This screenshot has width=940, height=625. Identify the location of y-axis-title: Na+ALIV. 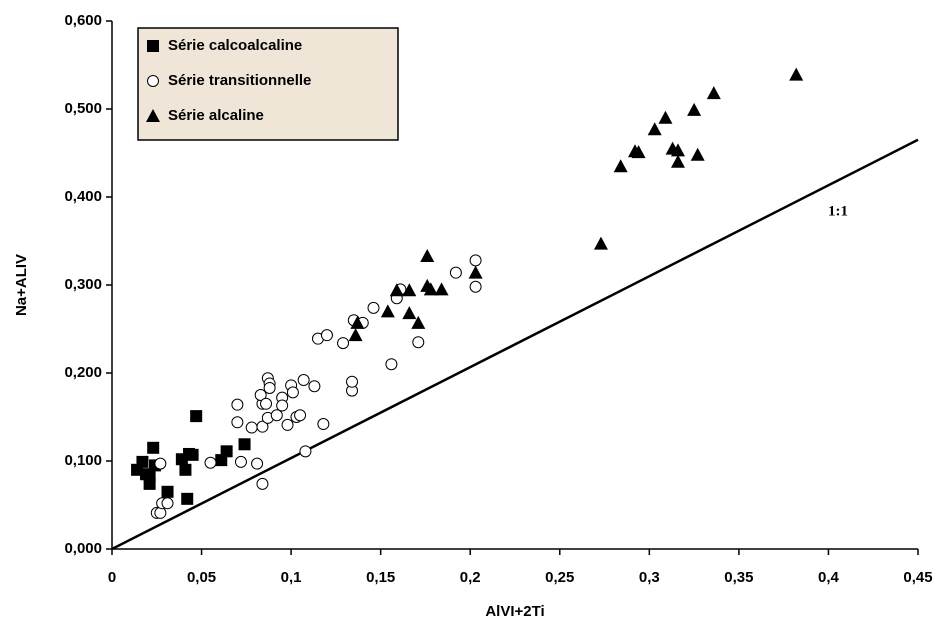
(21, 285).